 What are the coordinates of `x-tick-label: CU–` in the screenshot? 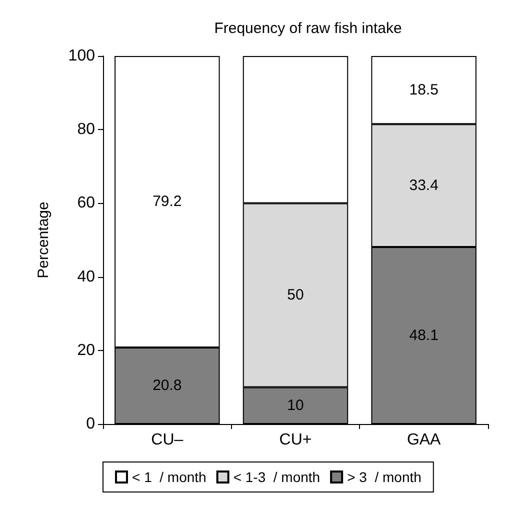 It's located at (167, 440).